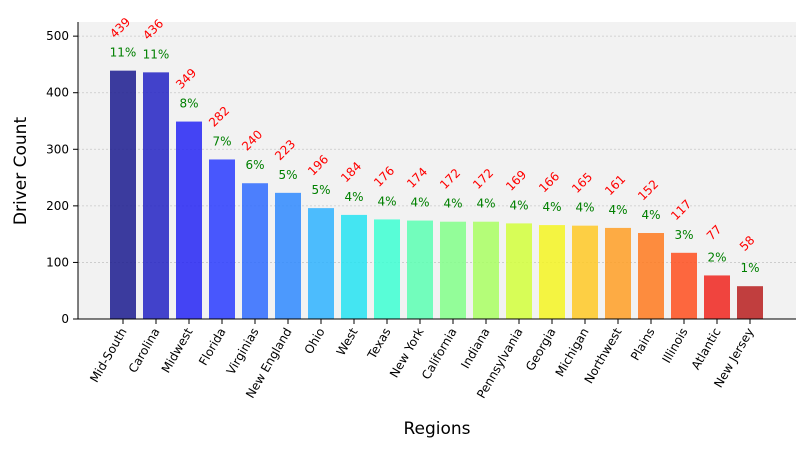 This screenshot has height=450, width=810. I want to click on percent-label: 6%, so click(254, 165).